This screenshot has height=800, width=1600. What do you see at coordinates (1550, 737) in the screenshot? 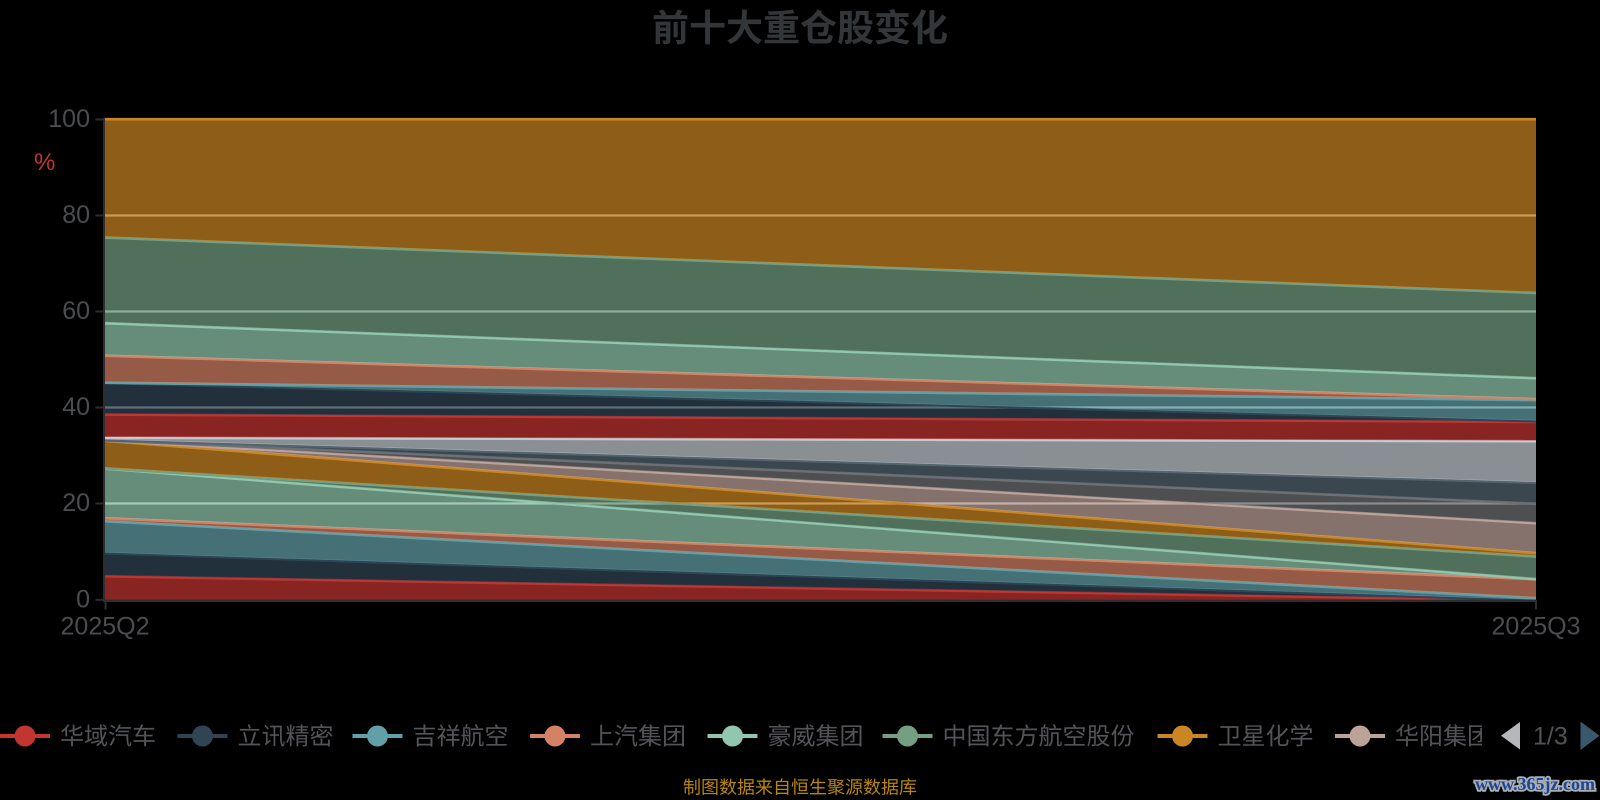
I see `svg-text: 1/3` at bounding box center [1550, 737].